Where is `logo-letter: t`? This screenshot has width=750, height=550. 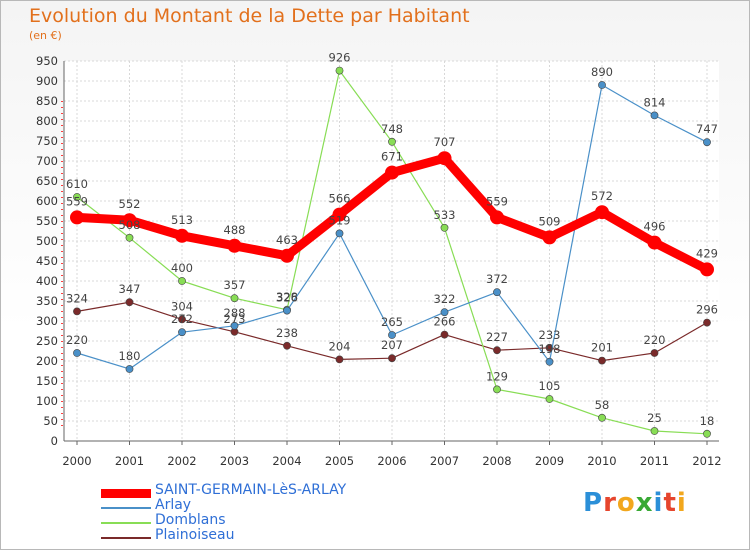 logo-letter: t is located at coordinates (670, 503).